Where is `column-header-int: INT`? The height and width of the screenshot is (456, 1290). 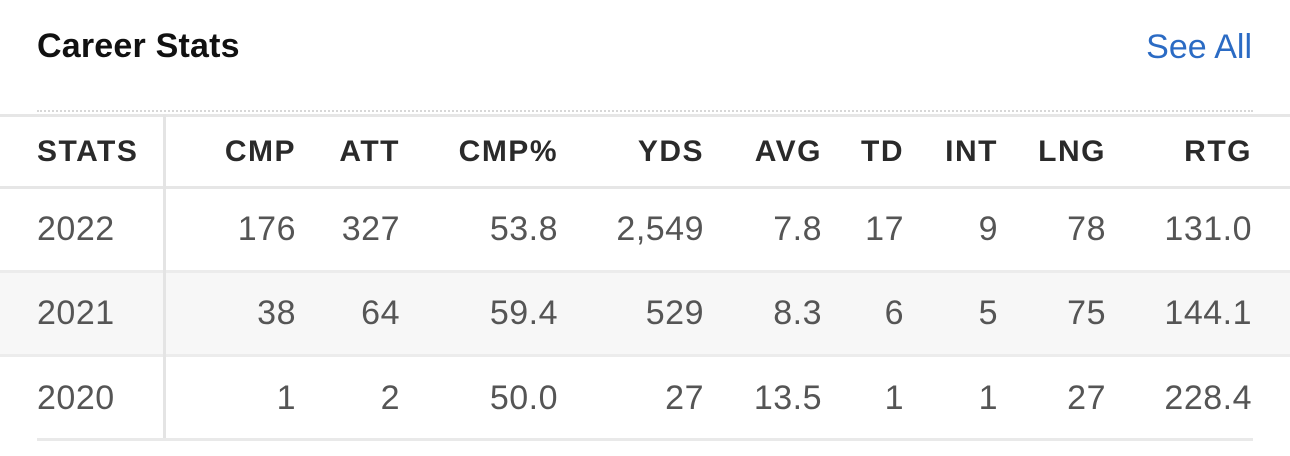
column-header-int: INT is located at coordinates (971, 151).